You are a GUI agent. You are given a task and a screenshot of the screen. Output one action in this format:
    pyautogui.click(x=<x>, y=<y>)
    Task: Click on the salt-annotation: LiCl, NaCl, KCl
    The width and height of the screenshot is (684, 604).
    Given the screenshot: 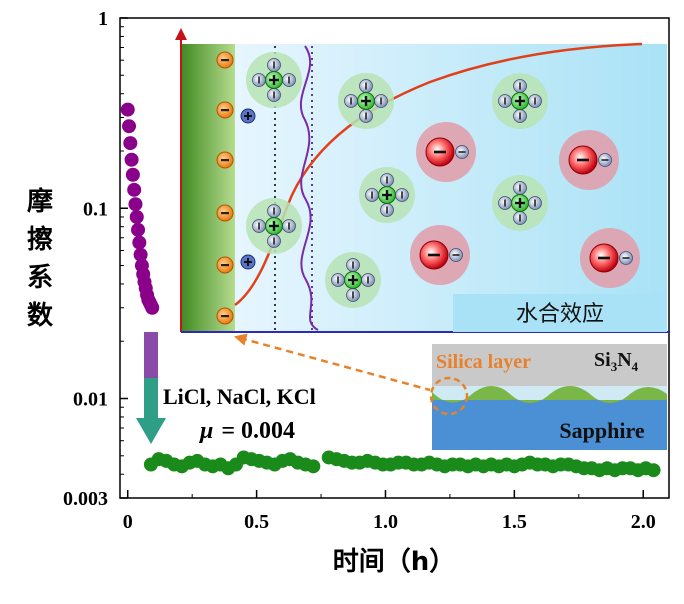 What is the action you would take?
    pyautogui.click(x=239, y=396)
    